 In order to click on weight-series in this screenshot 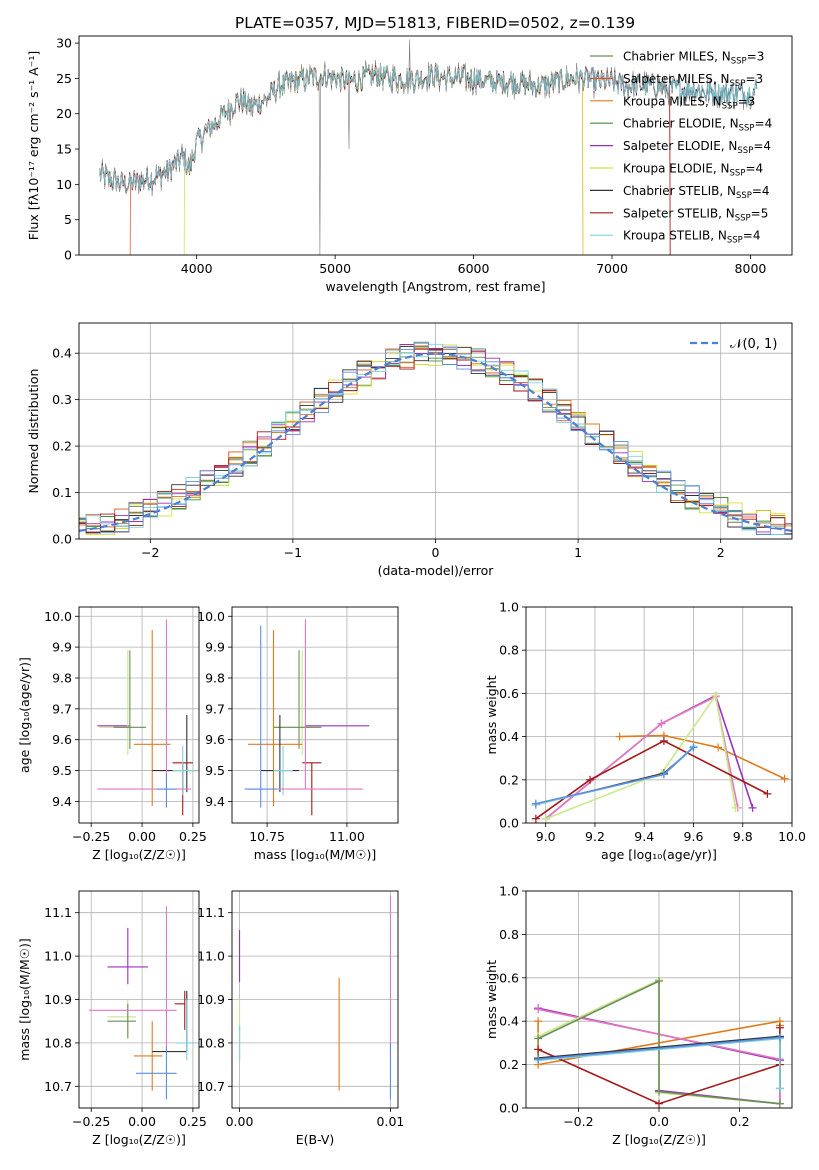, I will do `click(660, 757)`.